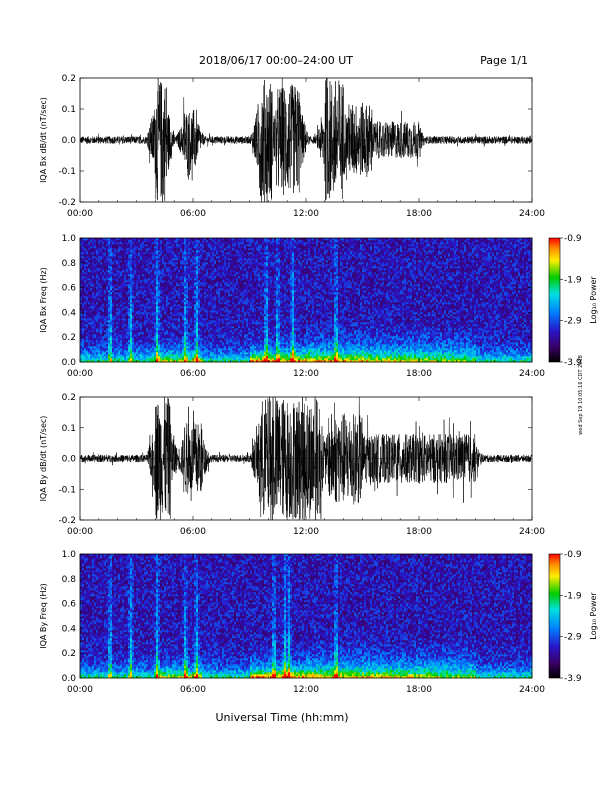 This screenshot has height=792, width=612. Describe the element at coordinates (43, 300) in the screenshot. I see `y-axis-label: IQA Bx Freq (Hz)` at that location.